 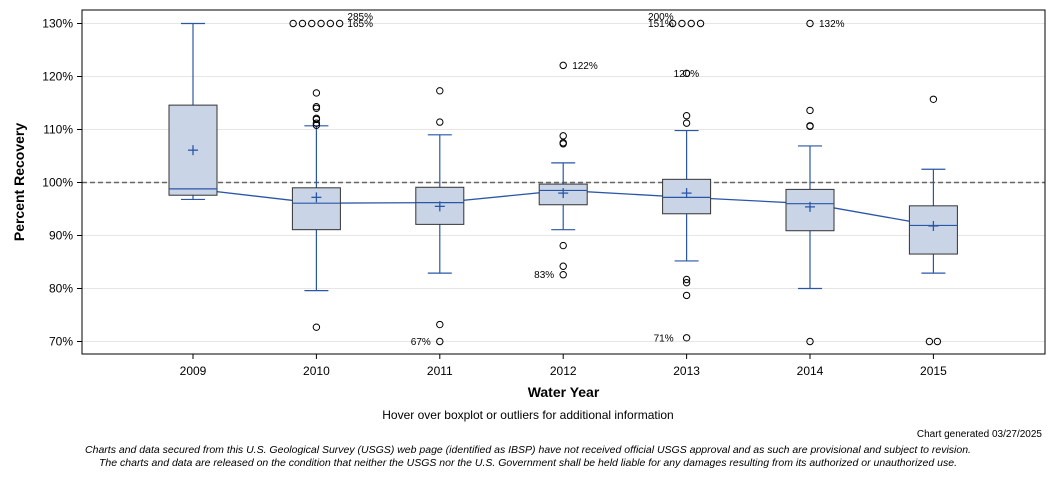 I want to click on outlier-annotation: 285%, so click(x=360, y=17).